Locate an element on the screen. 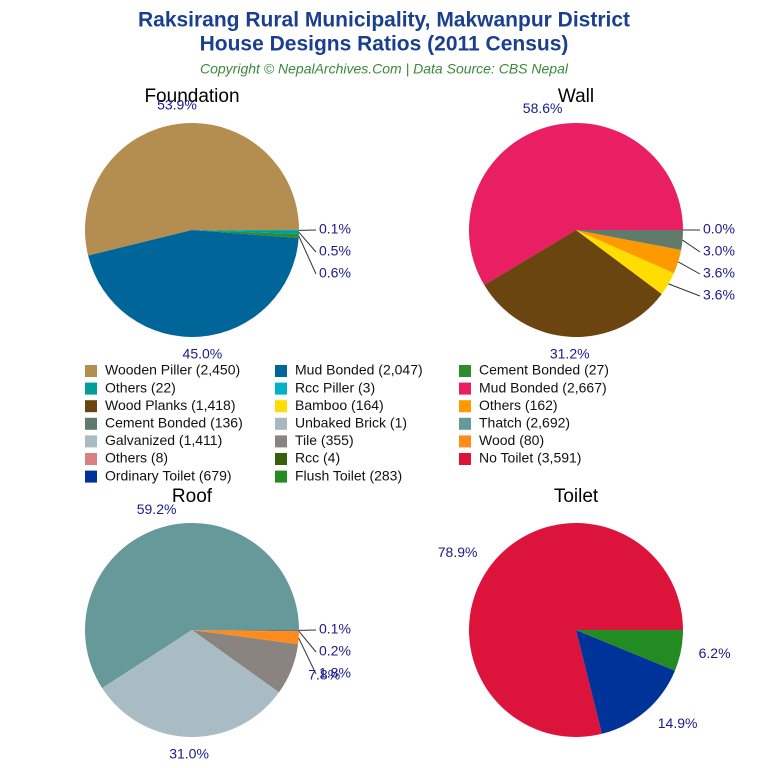 Image resolution: width=768 pixels, height=768 pixels. legend-label: Cement Bonded (27) is located at coordinates (544, 370).